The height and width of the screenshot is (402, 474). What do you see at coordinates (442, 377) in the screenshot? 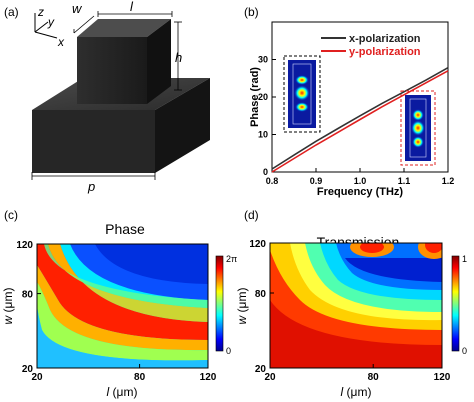
I see `plot-d-xtick-label: 120` at bounding box center [442, 377].